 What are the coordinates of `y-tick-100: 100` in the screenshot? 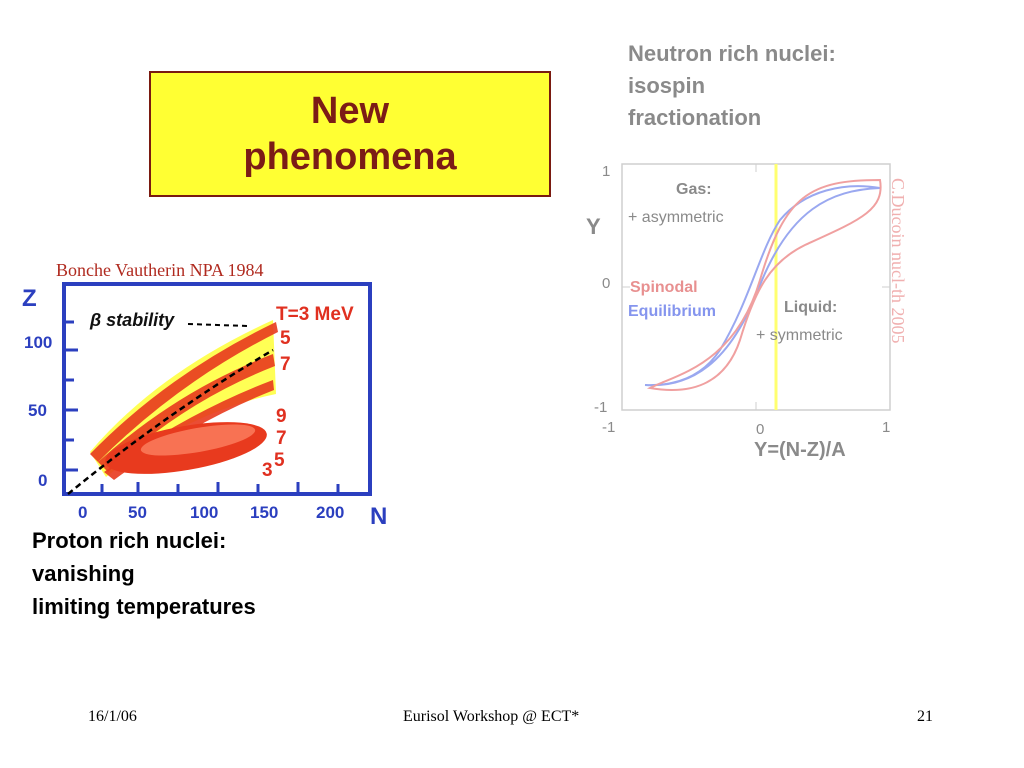 It's located at (38, 342).